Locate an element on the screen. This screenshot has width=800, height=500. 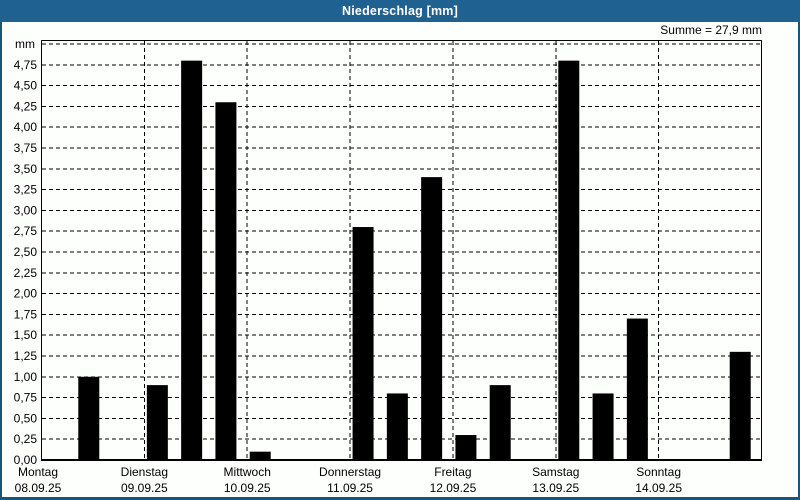
bar-montag-slot2 is located at coordinates (89, 418).